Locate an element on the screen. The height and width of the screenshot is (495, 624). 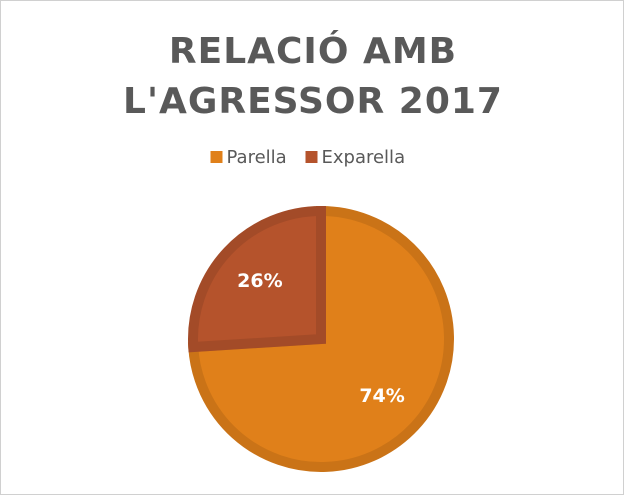
data-label: 74% is located at coordinates (381, 396).